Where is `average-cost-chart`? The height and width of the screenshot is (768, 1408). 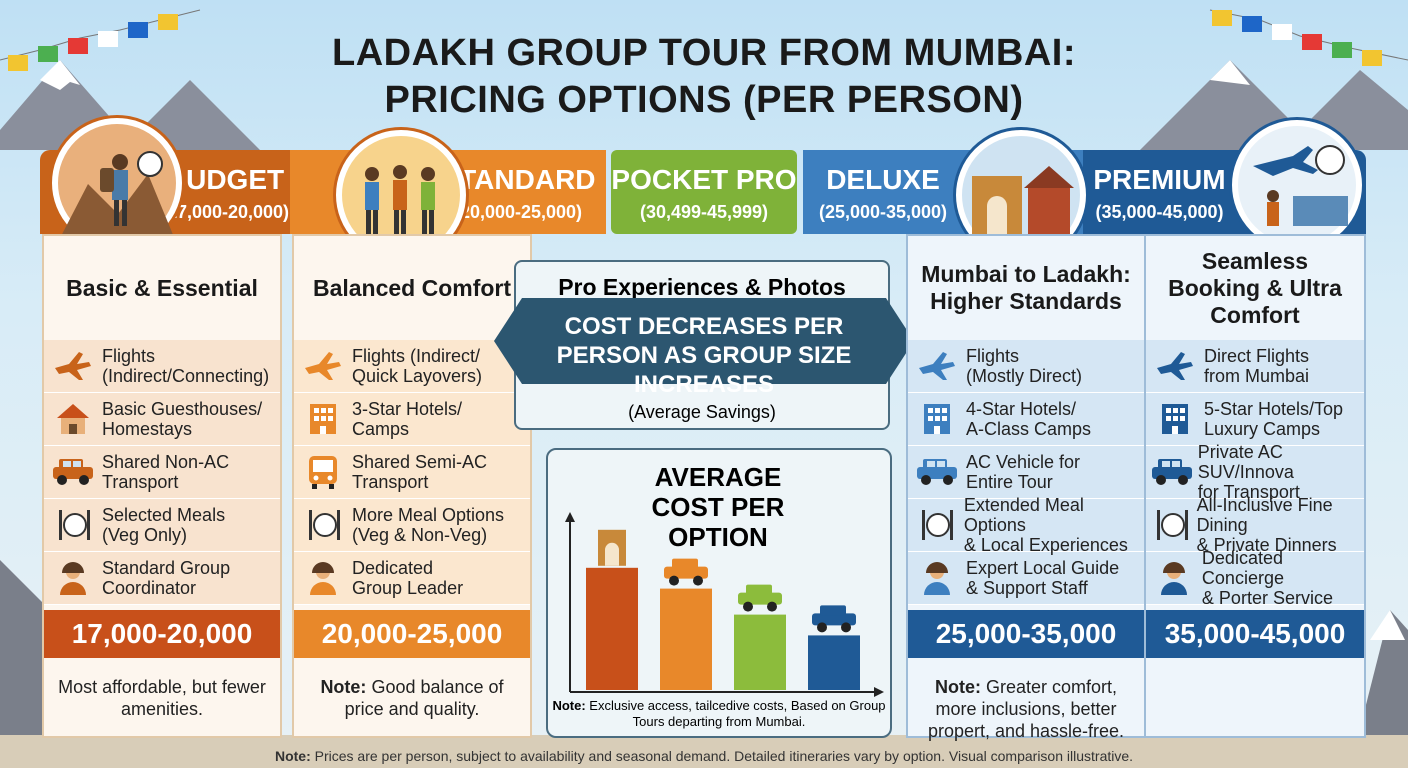
average-cost-chart is located at coordinates (724, 604).